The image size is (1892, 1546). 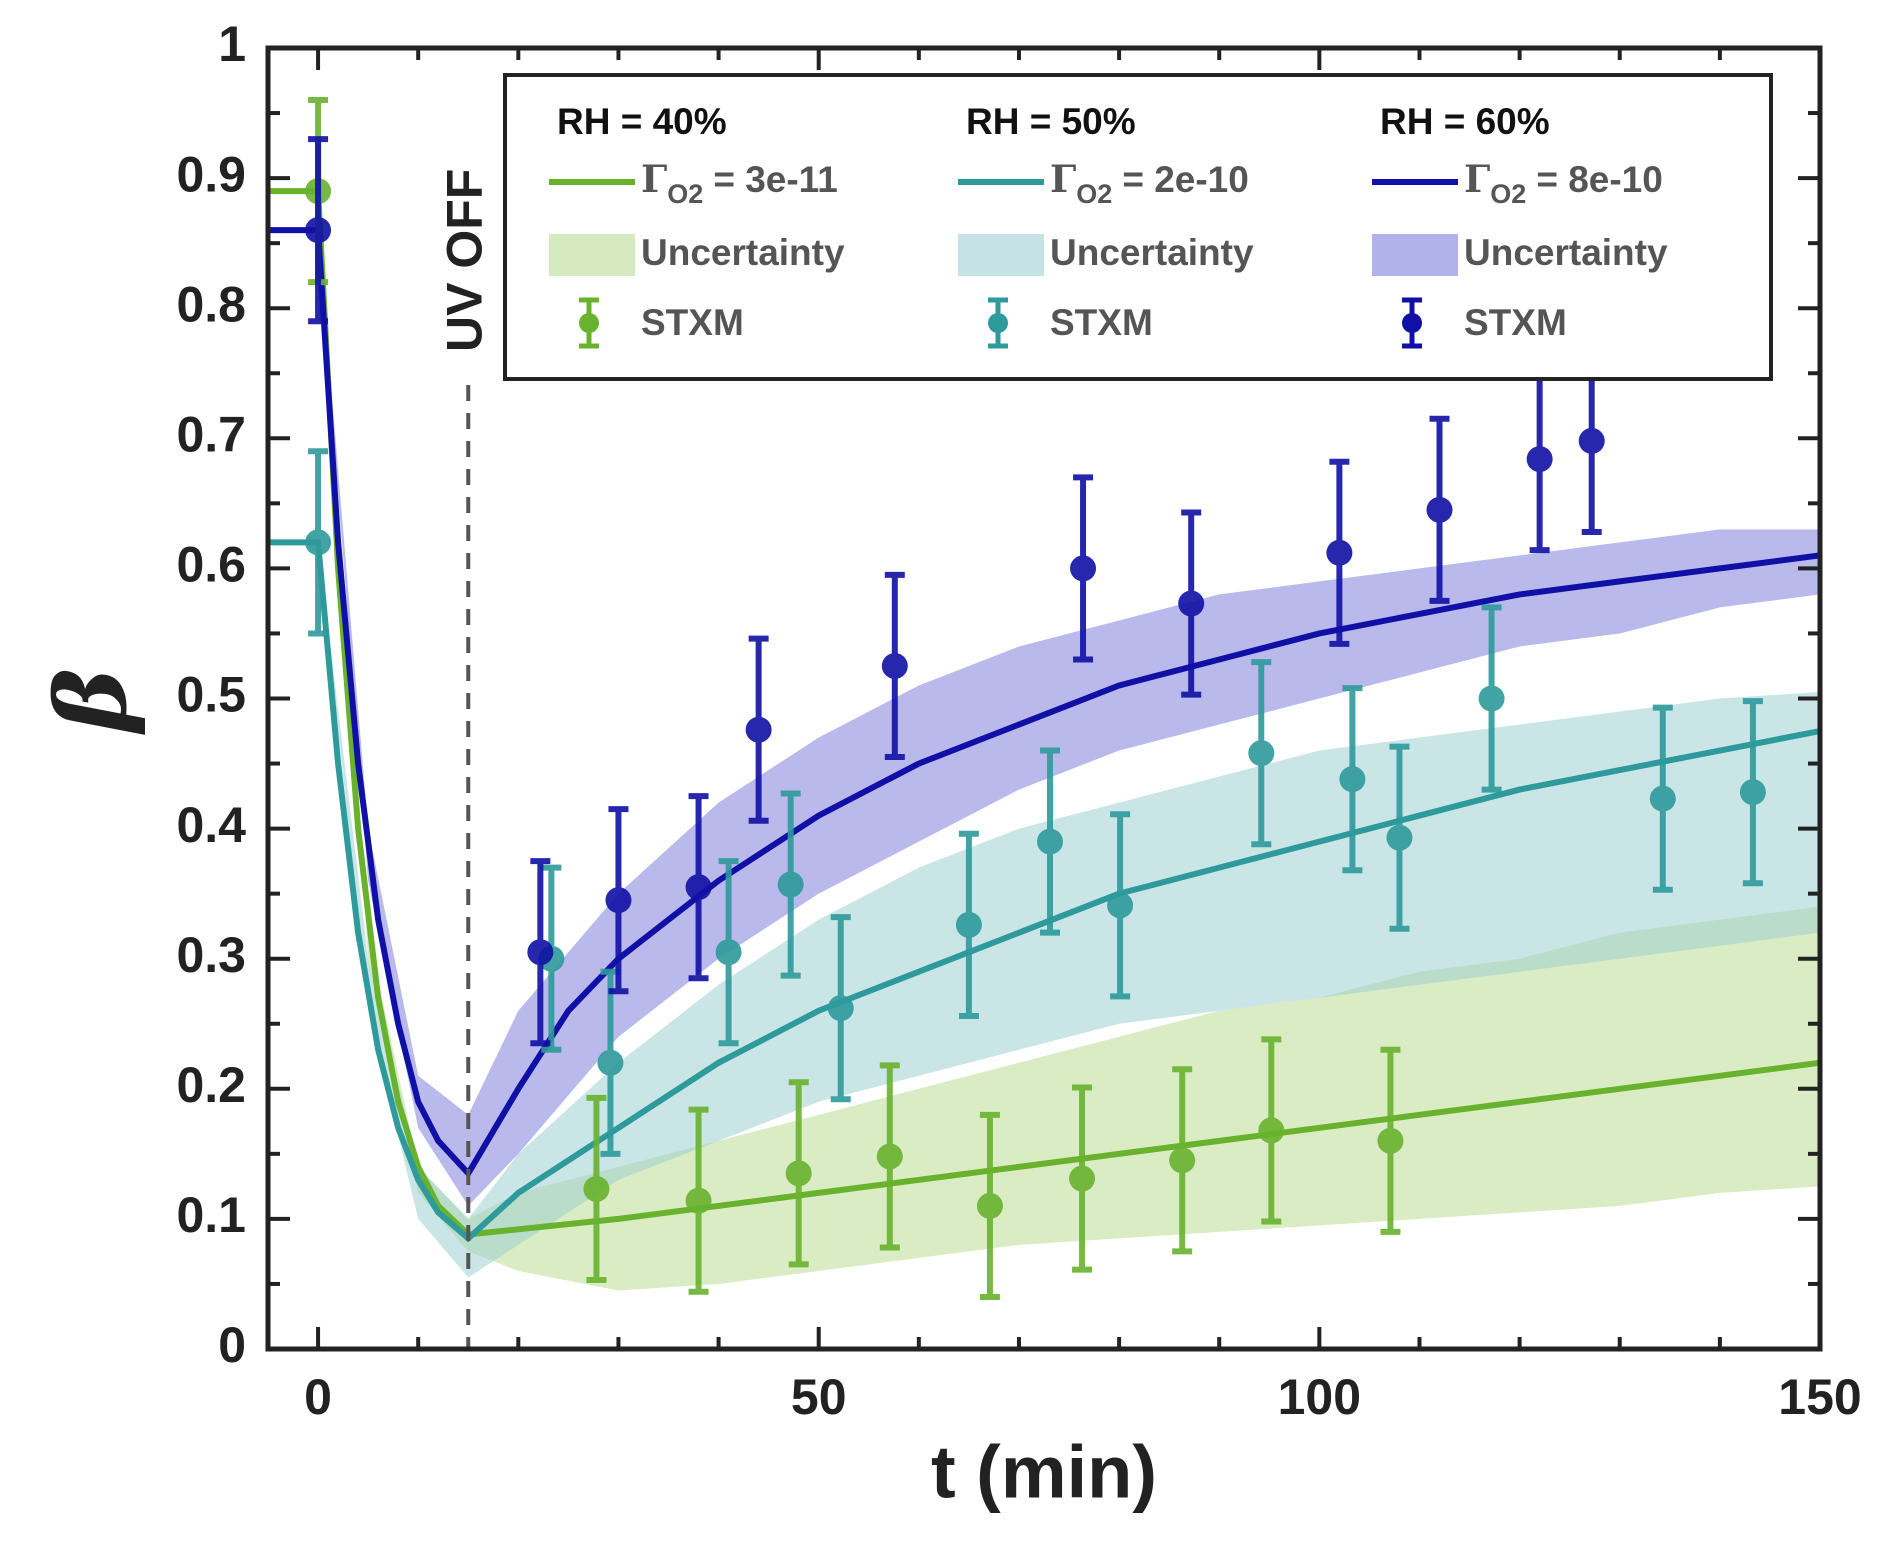 I want to click on y-tick-label: 0.2, so click(x=211, y=1085).